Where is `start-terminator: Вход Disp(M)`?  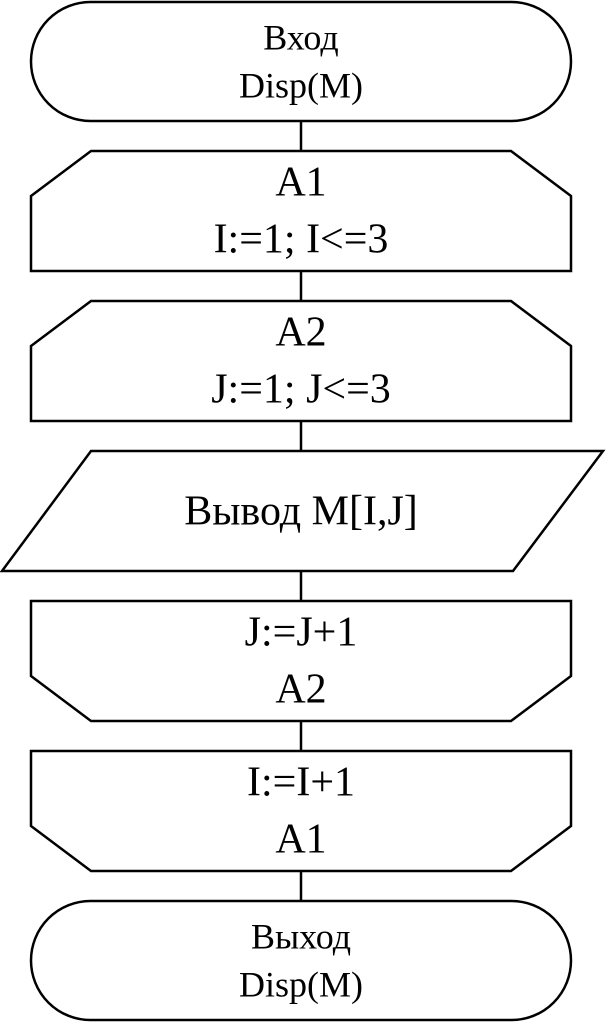 start-terminator: Вход Disp(M) is located at coordinates (301, 61).